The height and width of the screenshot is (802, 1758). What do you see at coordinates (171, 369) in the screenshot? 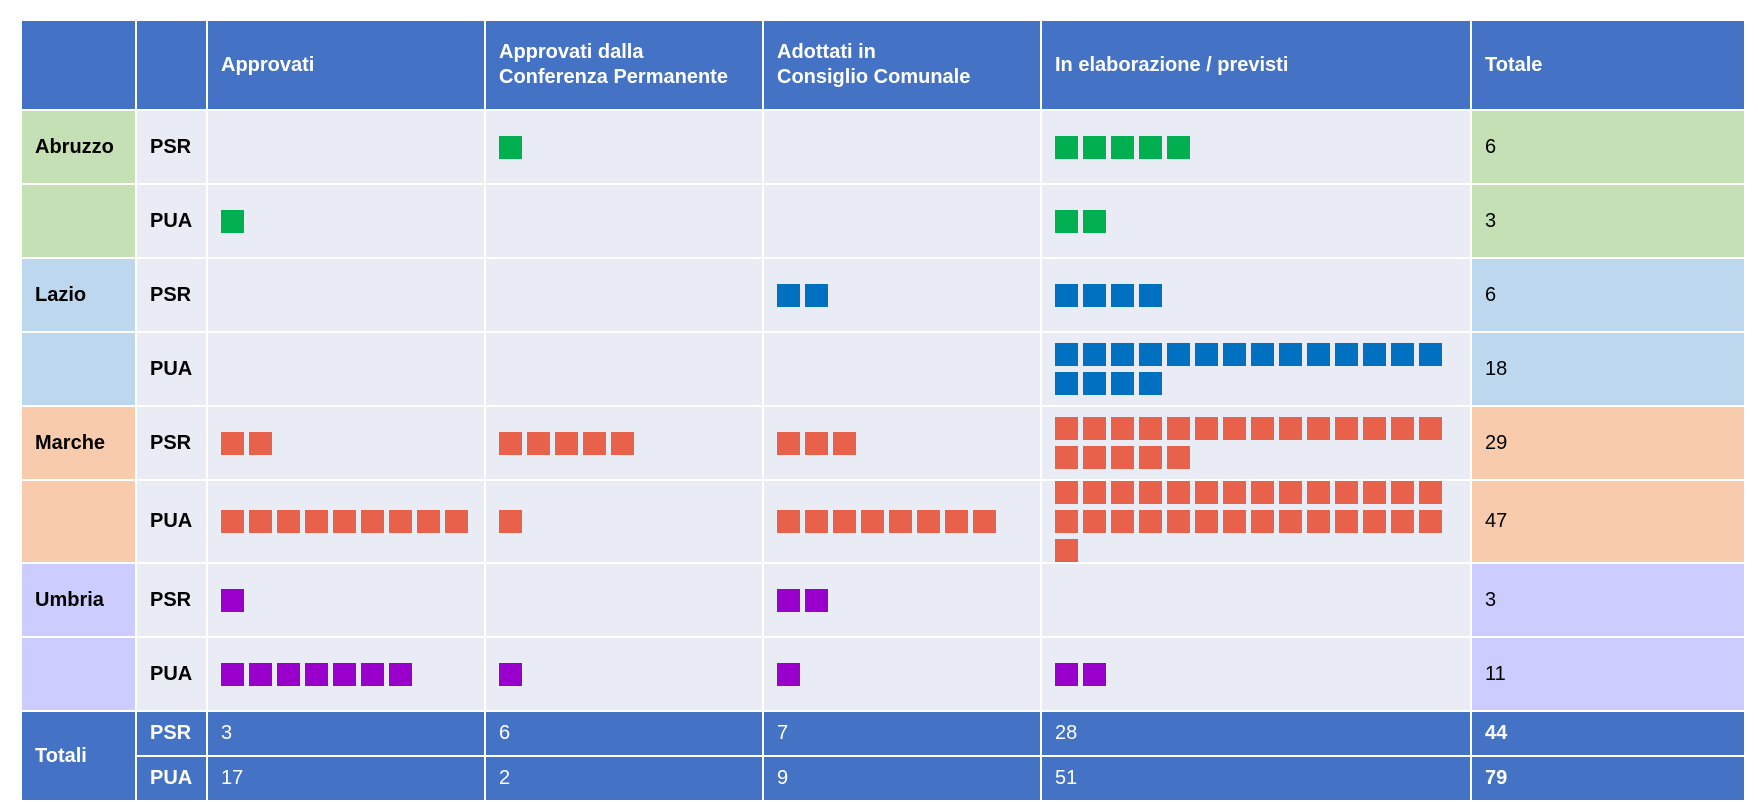
I see `plan-type-cell: PUA` at bounding box center [171, 369].